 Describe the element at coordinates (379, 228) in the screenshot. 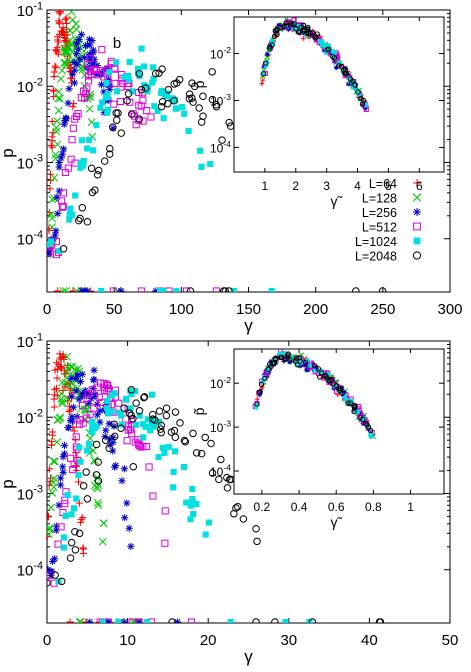

I see `legend-label: L=512` at that location.